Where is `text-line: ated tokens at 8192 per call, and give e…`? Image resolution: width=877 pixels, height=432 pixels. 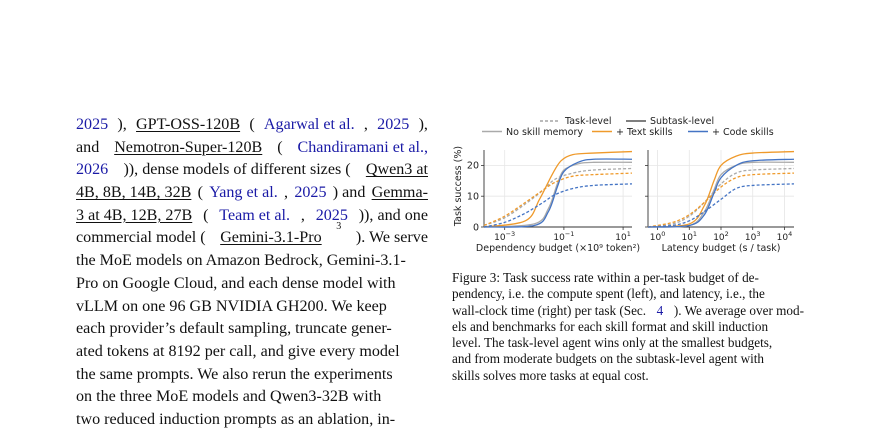 text-line: ated tokens at 8192 per call, and give e… is located at coordinates (252, 352).